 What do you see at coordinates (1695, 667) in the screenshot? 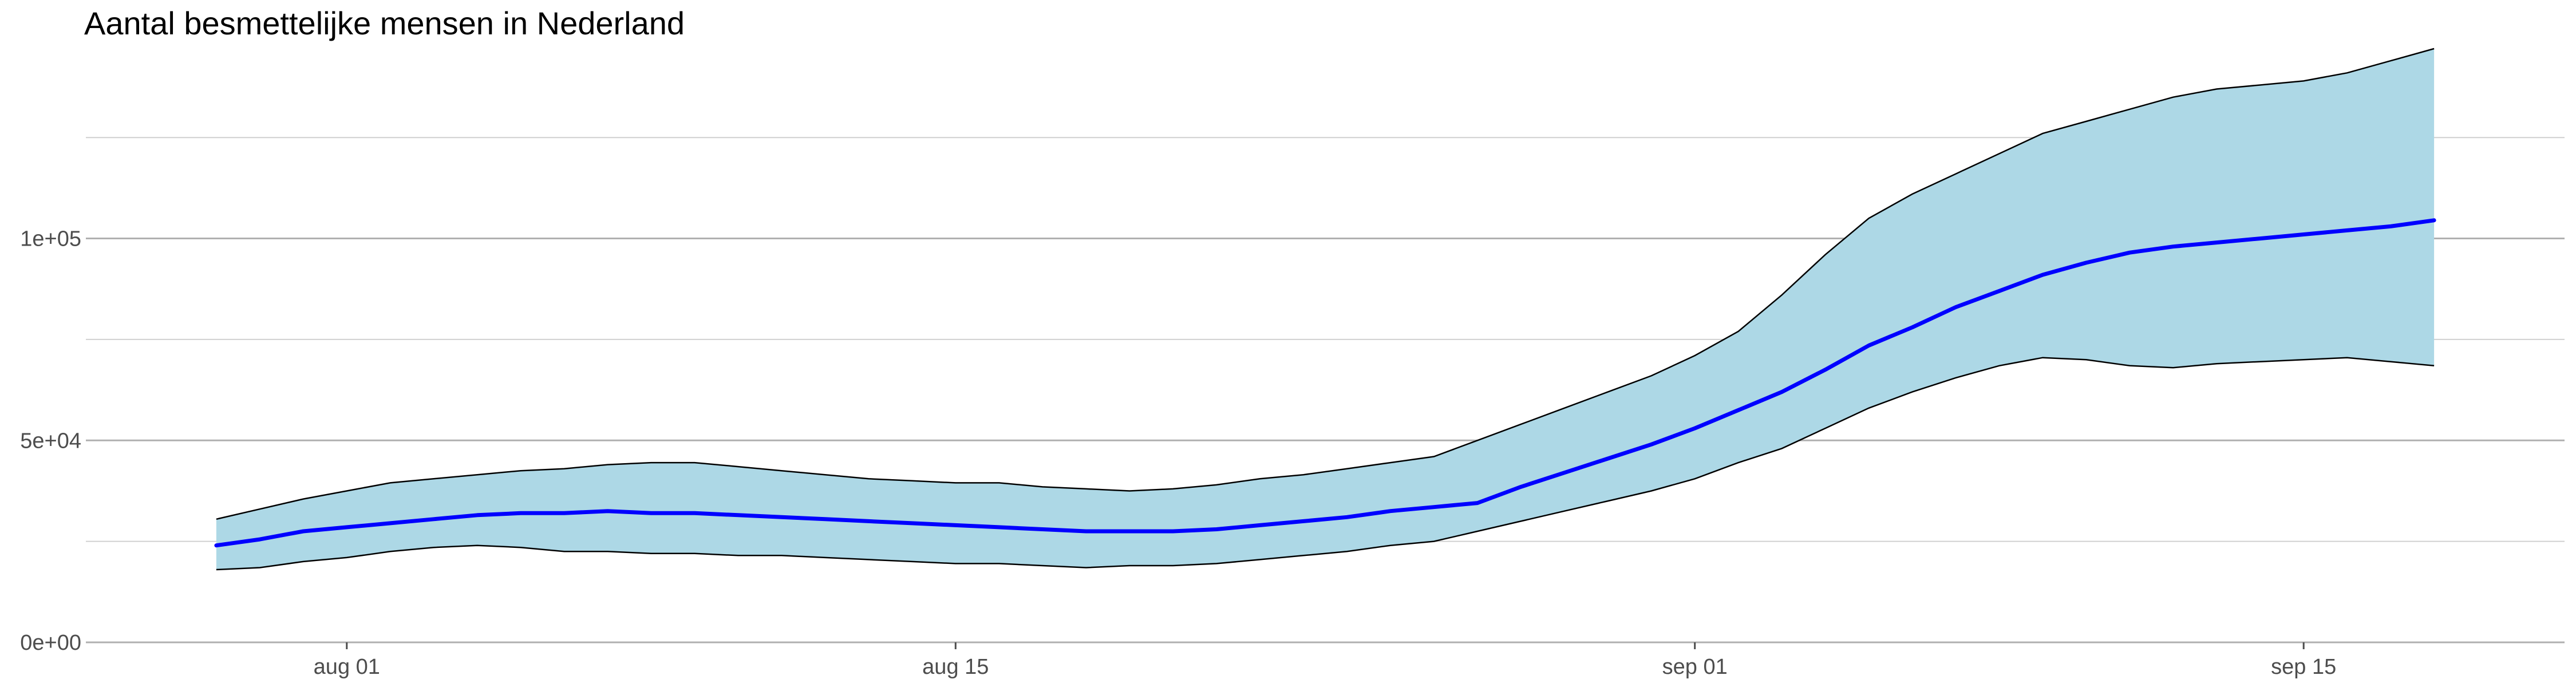
I see `x-tick-label: sep 01` at bounding box center [1695, 667].